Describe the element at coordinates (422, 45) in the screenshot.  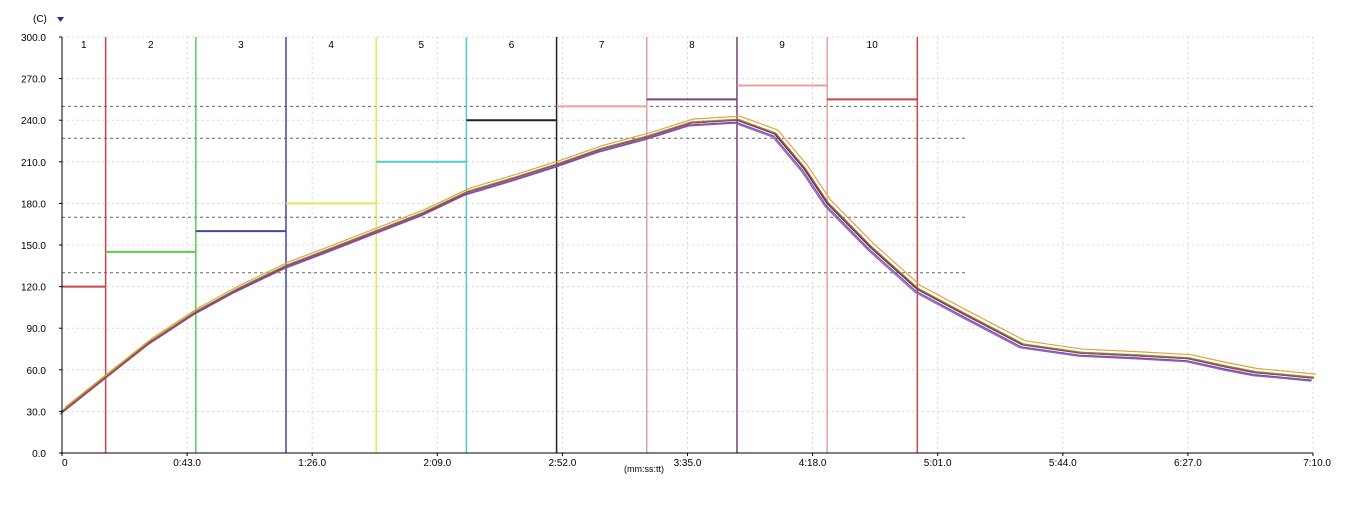
I see `zone-label: 5` at that location.